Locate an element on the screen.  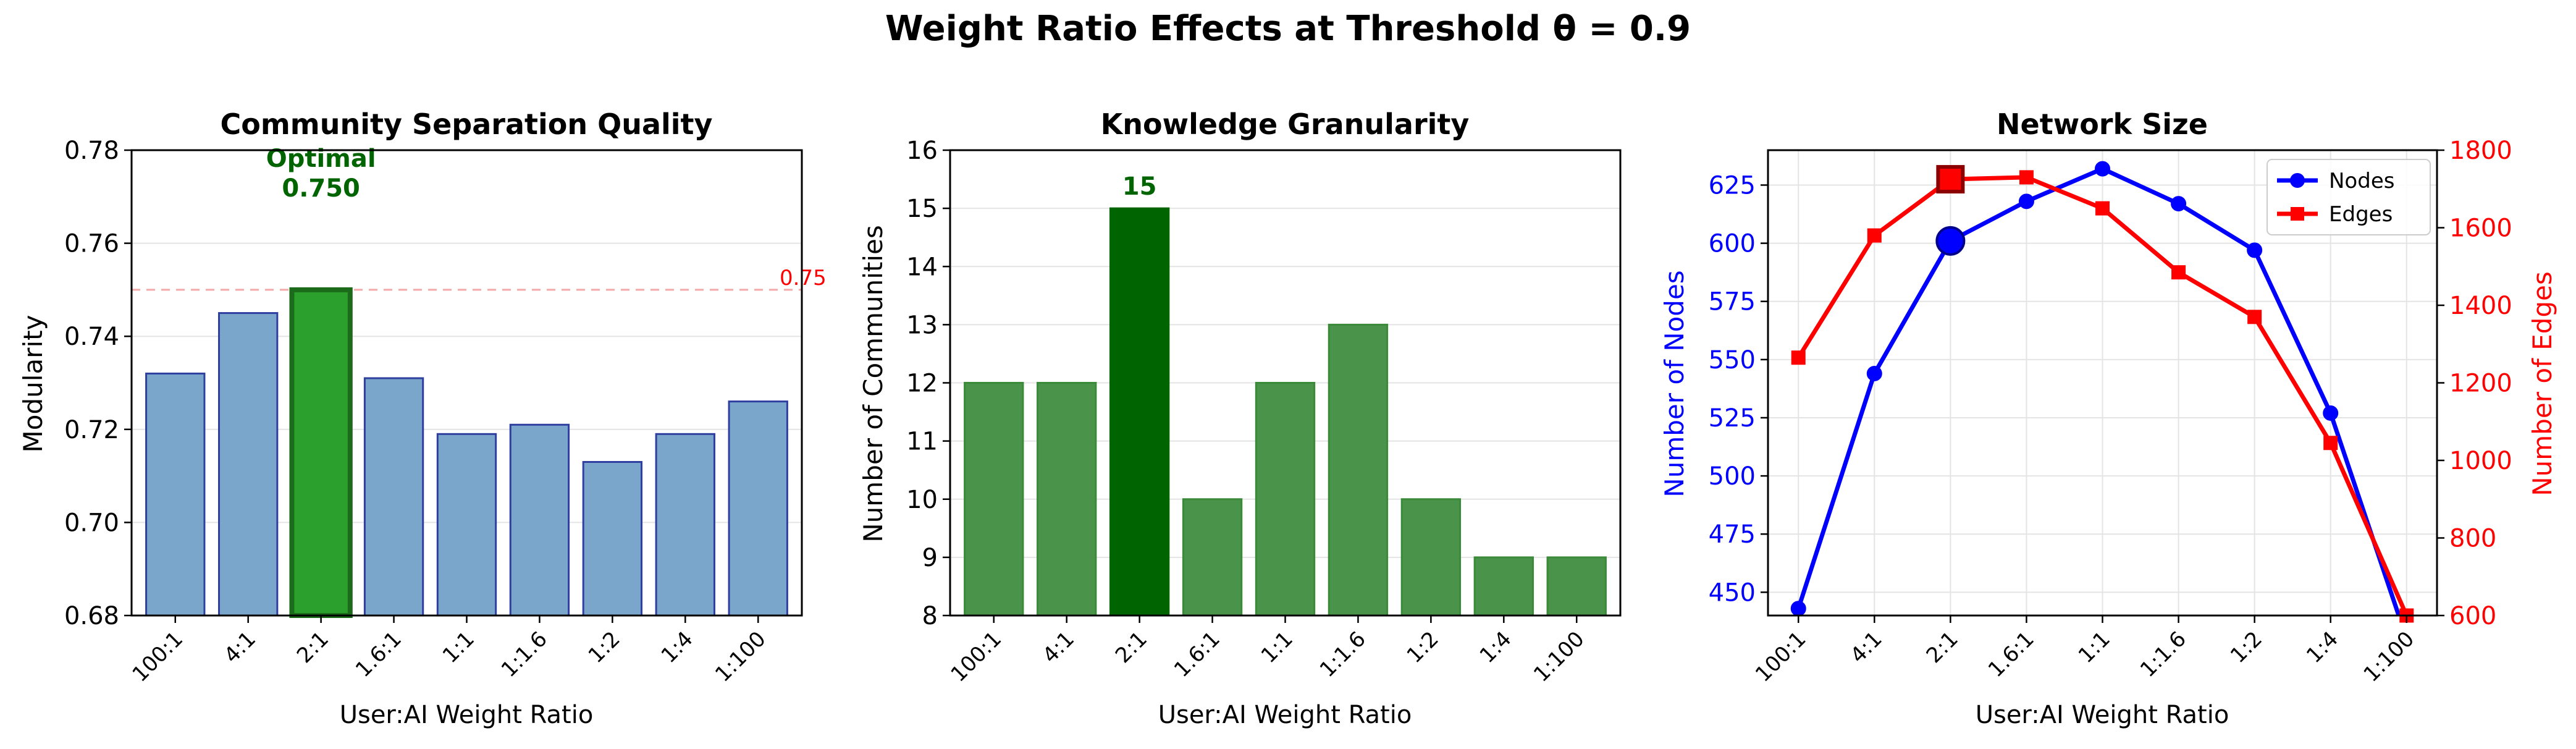
panel1-xlabel: User:AI Weight Ratio is located at coordinates (467, 715).